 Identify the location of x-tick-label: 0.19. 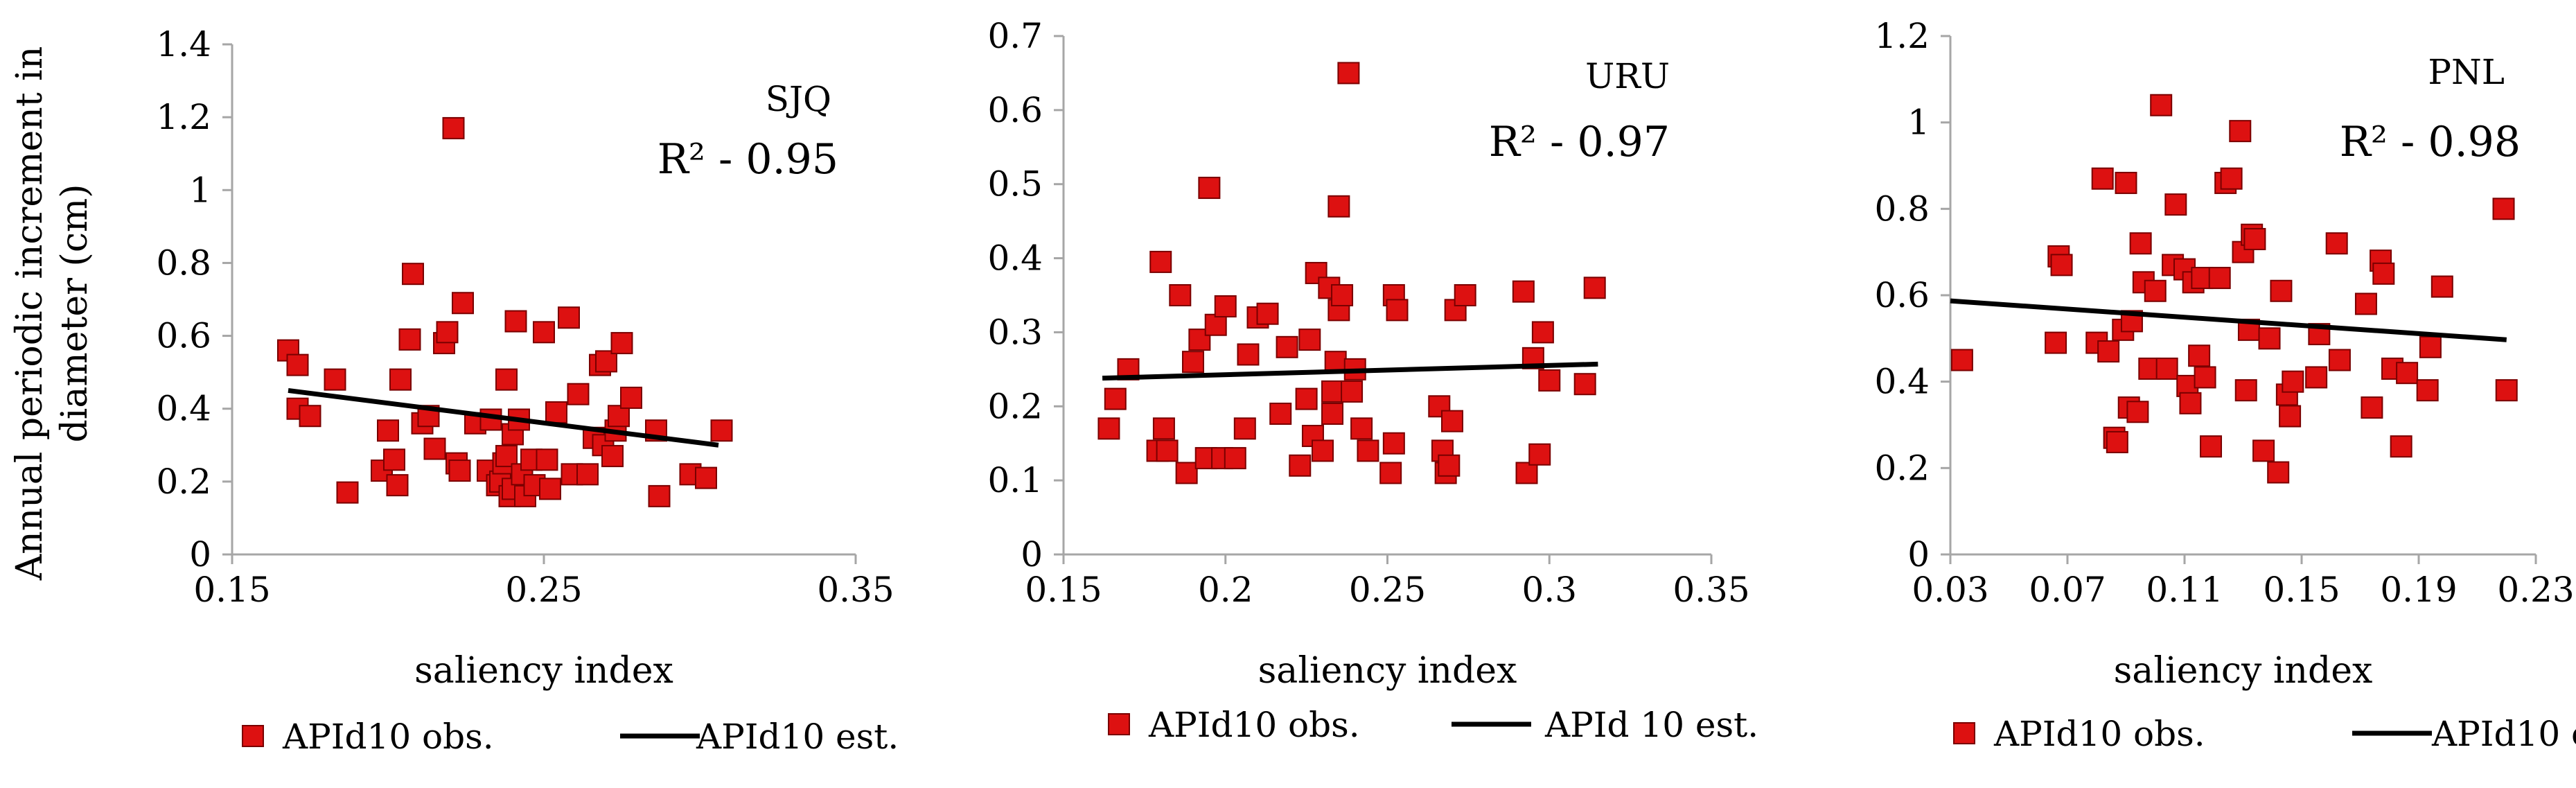
(2418, 590).